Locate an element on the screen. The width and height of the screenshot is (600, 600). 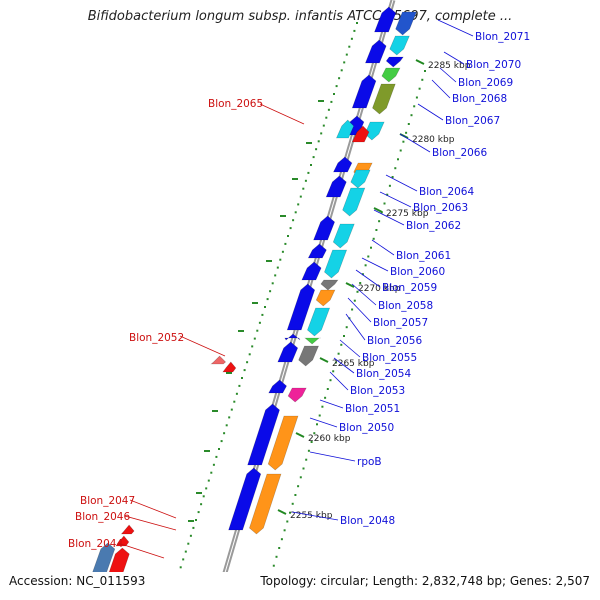
right-gene-label: Blon_2062 is located at coordinates (433, 226).